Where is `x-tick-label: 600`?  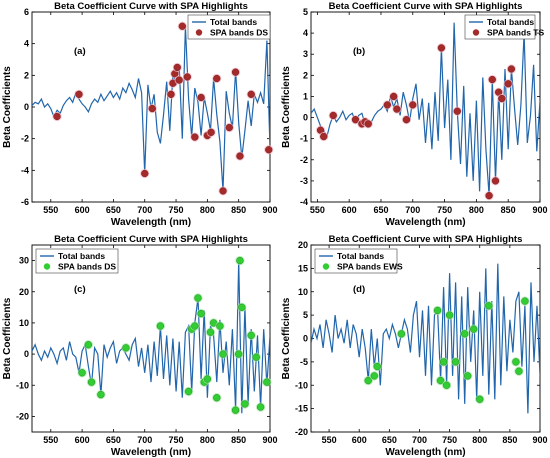
x-tick-label: 600 is located at coordinates (349, 210).